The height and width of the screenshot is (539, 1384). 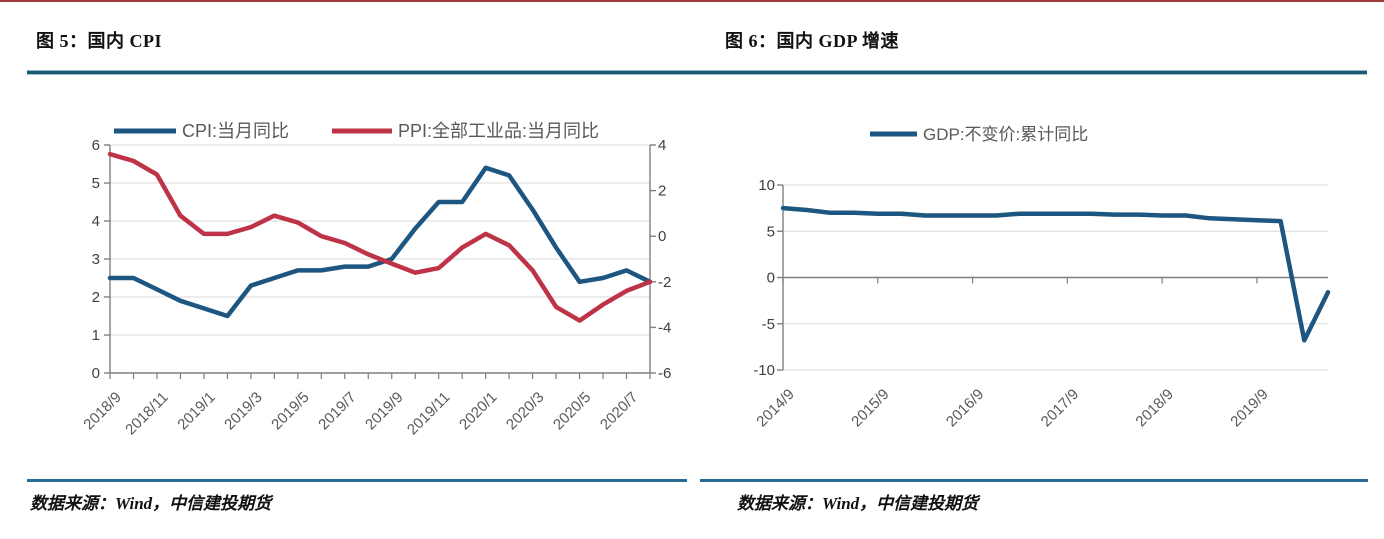 What do you see at coordinates (1034, 480) in the screenshot?
I see `source-separator-right` at bounding box center [1034, 480].